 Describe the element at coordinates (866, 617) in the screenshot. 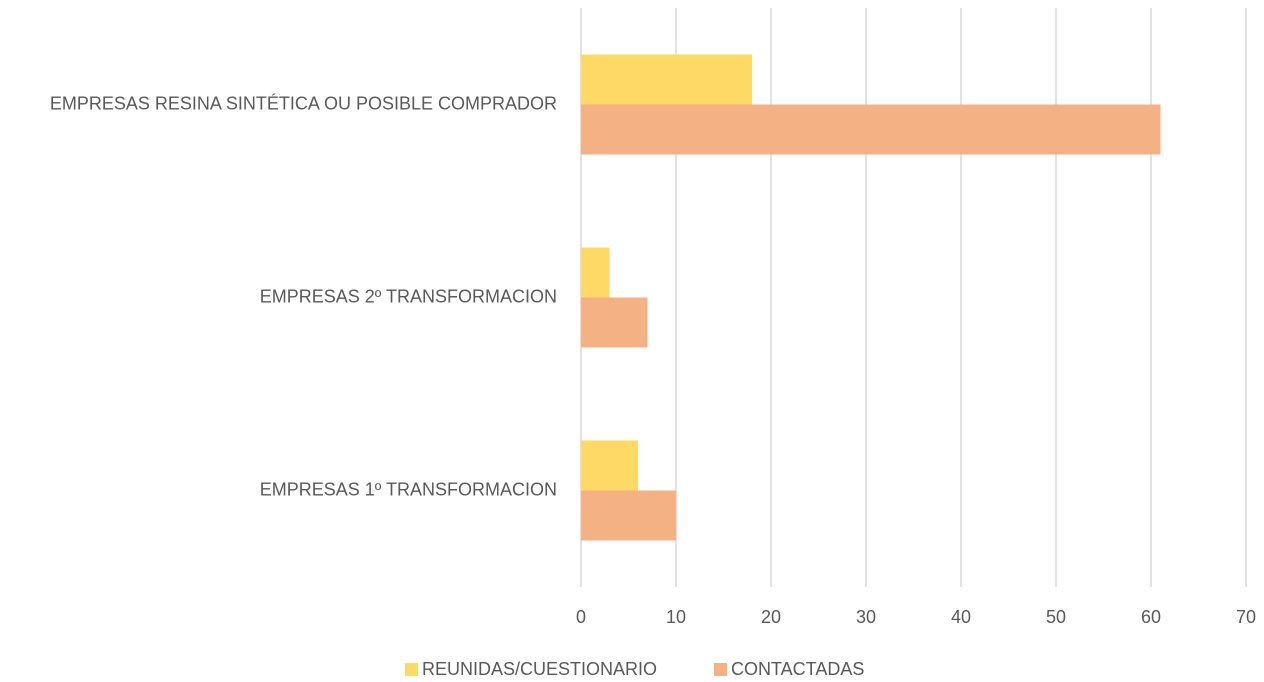

I see `x-tick-label: 30` at that location.